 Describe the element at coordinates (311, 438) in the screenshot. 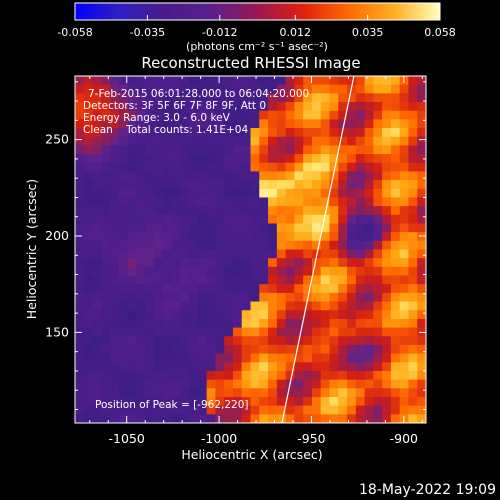

I see `x-tick-label: -950` at that location.